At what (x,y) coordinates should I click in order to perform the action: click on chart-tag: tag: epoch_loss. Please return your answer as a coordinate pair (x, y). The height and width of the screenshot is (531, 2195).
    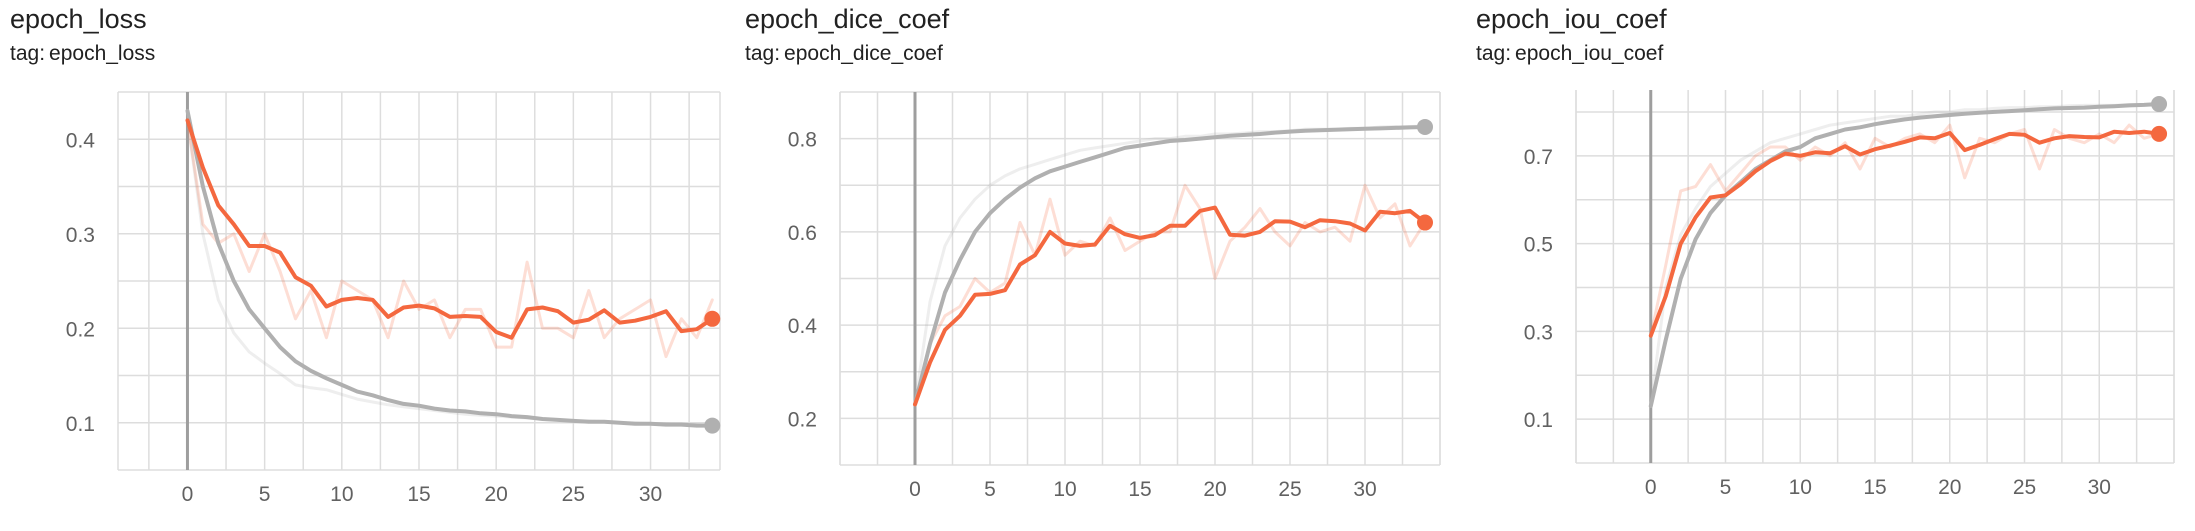
    Looking at the image, I should click on (82, 54).